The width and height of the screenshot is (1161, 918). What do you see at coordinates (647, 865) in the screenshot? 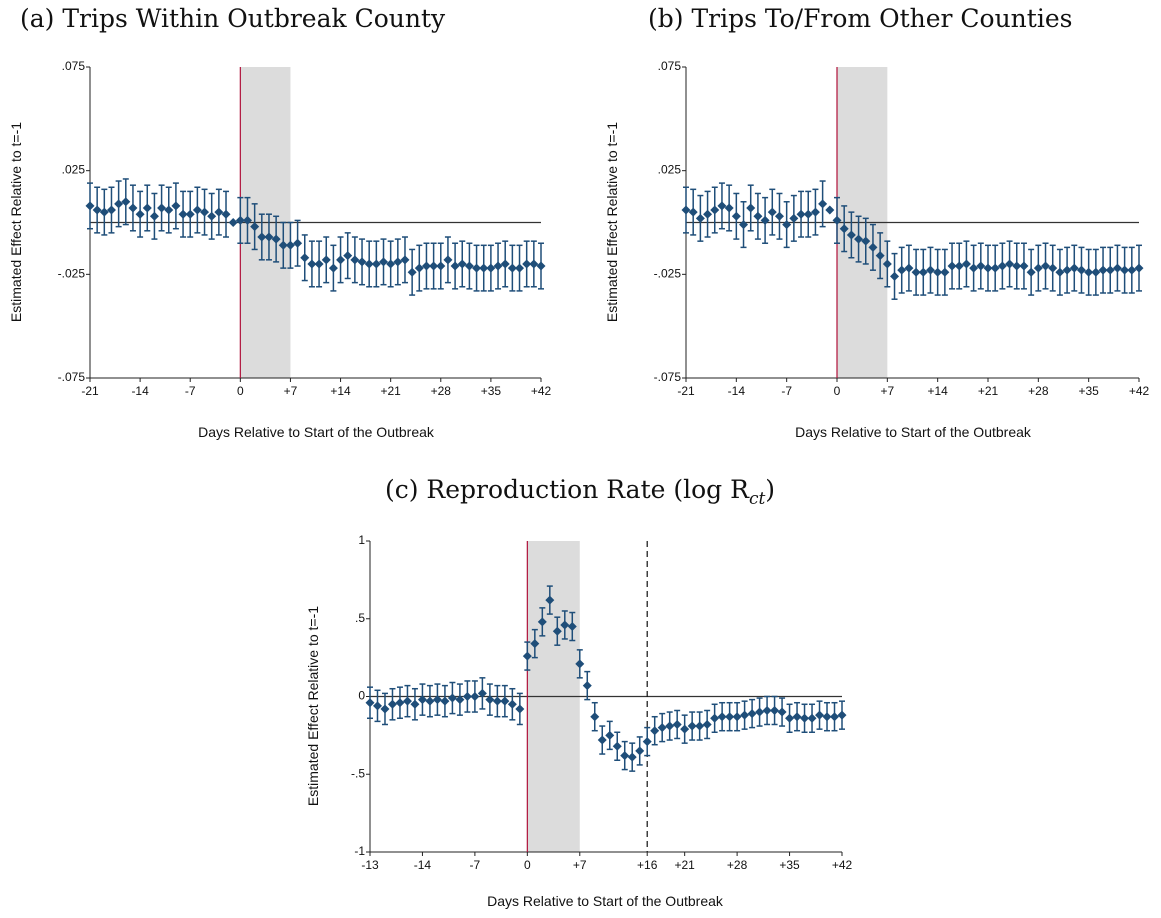
I see `panel-c-x-tick-label: +16` at bounding box center [647, 865].